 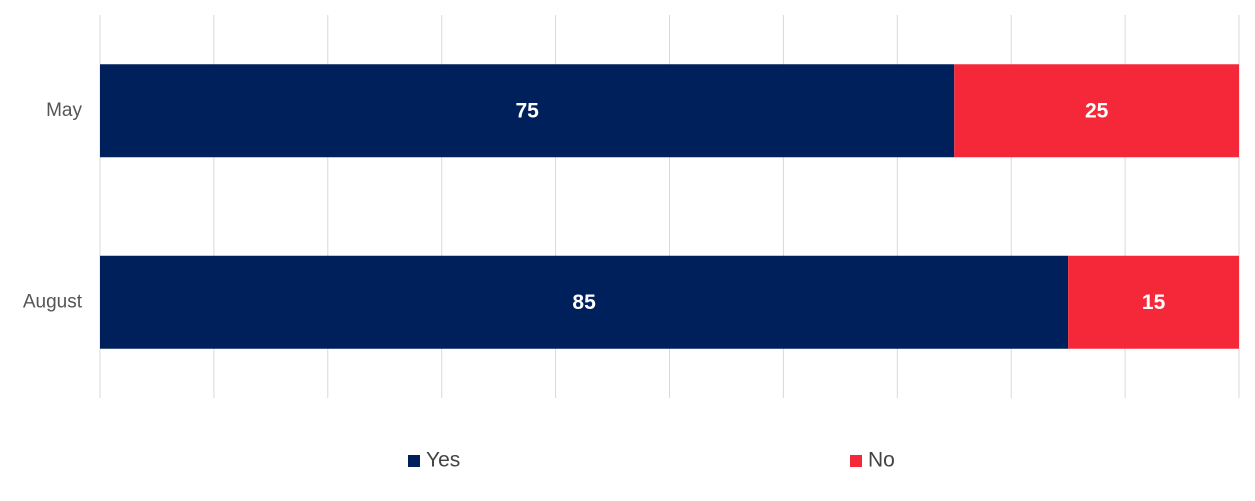 What do you see at coordinates (443, 460) in the screenshot?
I see `legend-label: Yes` at bounding box center [443, 460].